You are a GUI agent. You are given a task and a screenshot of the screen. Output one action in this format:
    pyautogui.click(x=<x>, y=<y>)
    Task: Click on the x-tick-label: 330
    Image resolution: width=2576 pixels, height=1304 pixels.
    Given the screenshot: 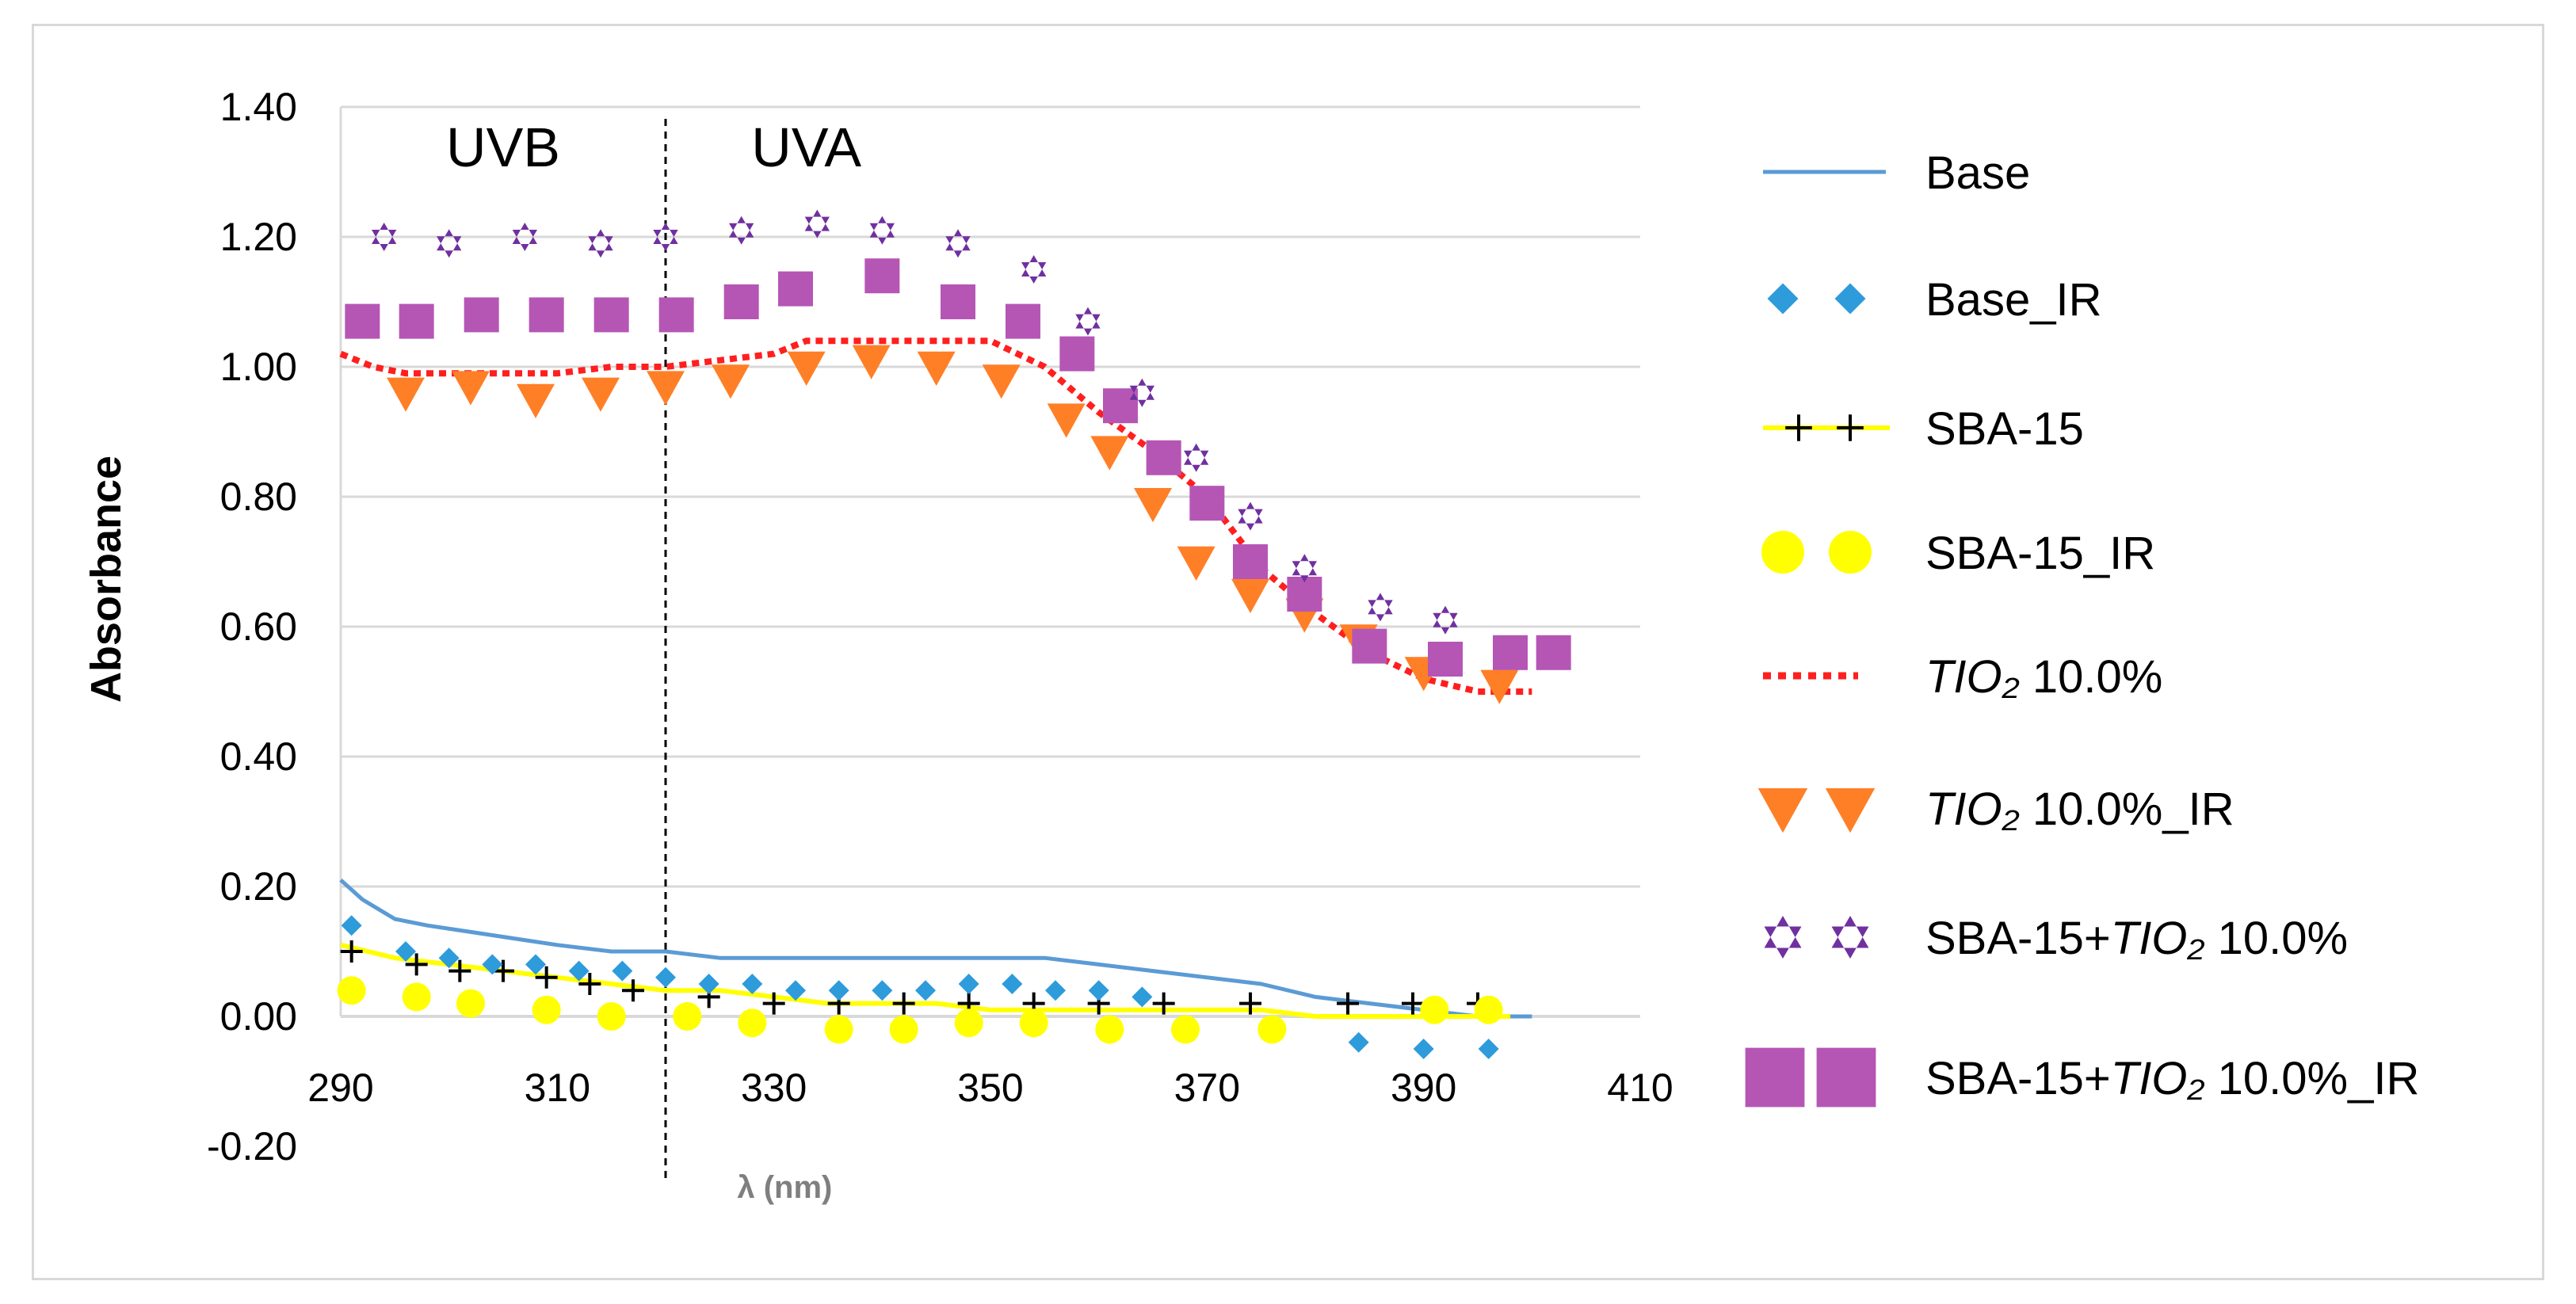 What is the action you would take?
    pyautogui.click(x=774, y=1088)
    